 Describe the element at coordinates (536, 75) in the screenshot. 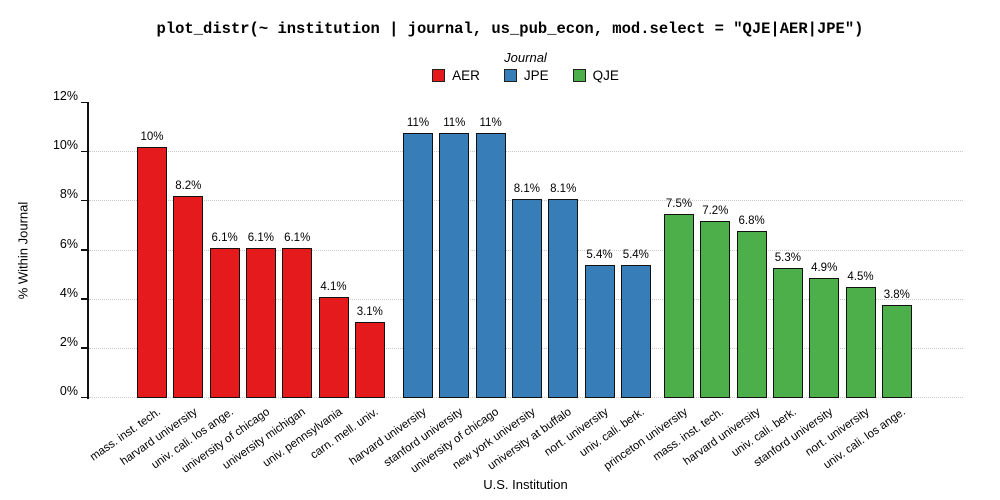

I see `legend-item-label: JPE` at that location.